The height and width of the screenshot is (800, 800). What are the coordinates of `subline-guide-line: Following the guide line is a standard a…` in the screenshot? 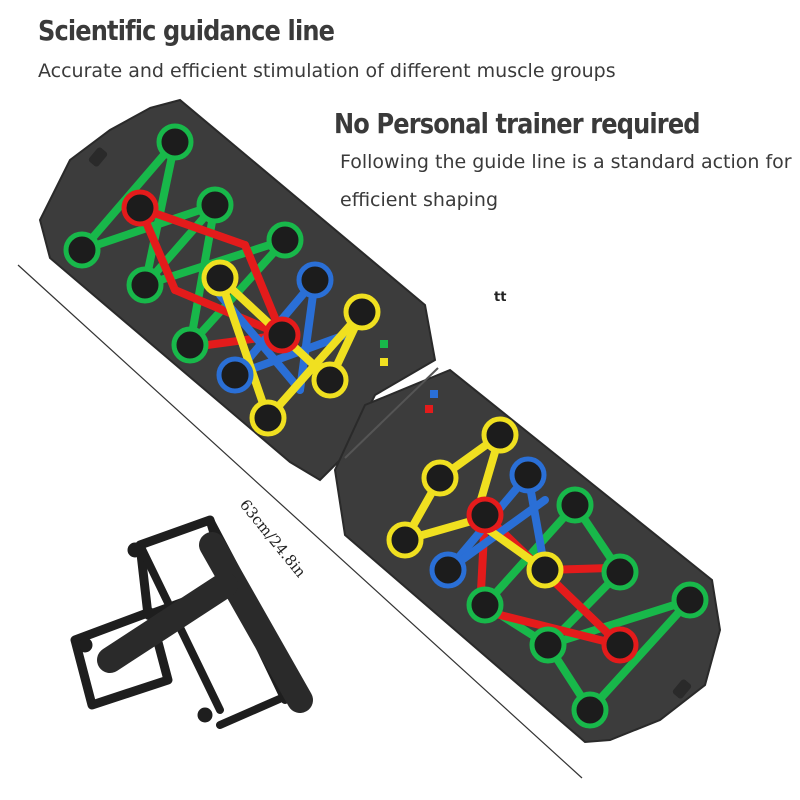 It's located at (566, 162).